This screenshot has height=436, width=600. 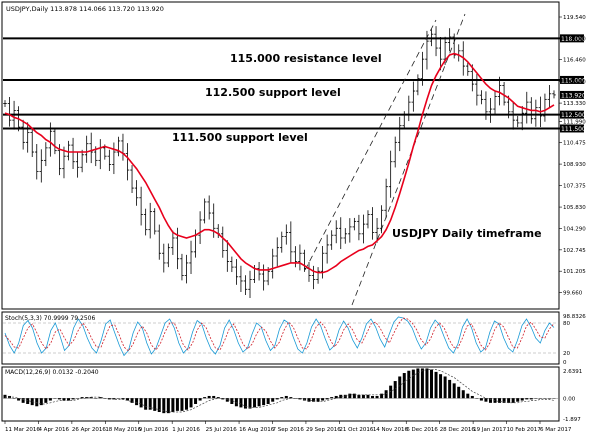 What do you see at coordinates (574, 229) in the screenshot?
I see `price-tick-label-10: 104.290` at bounding box center [574, 229].